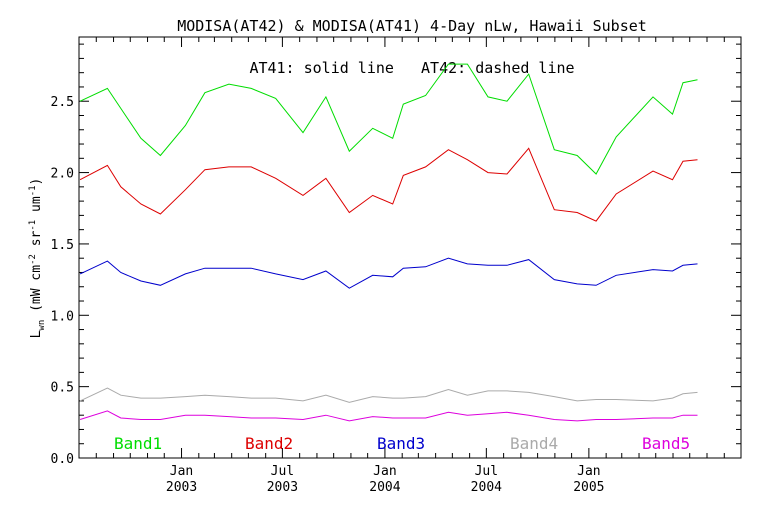 Image resolution: width=768 pixels, height=512 pixels. What do you see at coordinates (62, 388) in the screenshot?
I see `y-tick-label: 0.5` at bounding box center [62, 388].